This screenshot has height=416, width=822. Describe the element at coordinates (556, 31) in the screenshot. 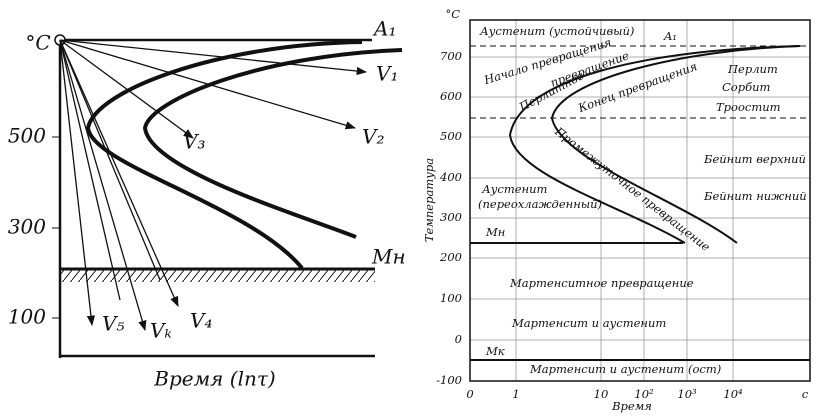

I see `region-label: Аустенит (устойчивый)` at that location.